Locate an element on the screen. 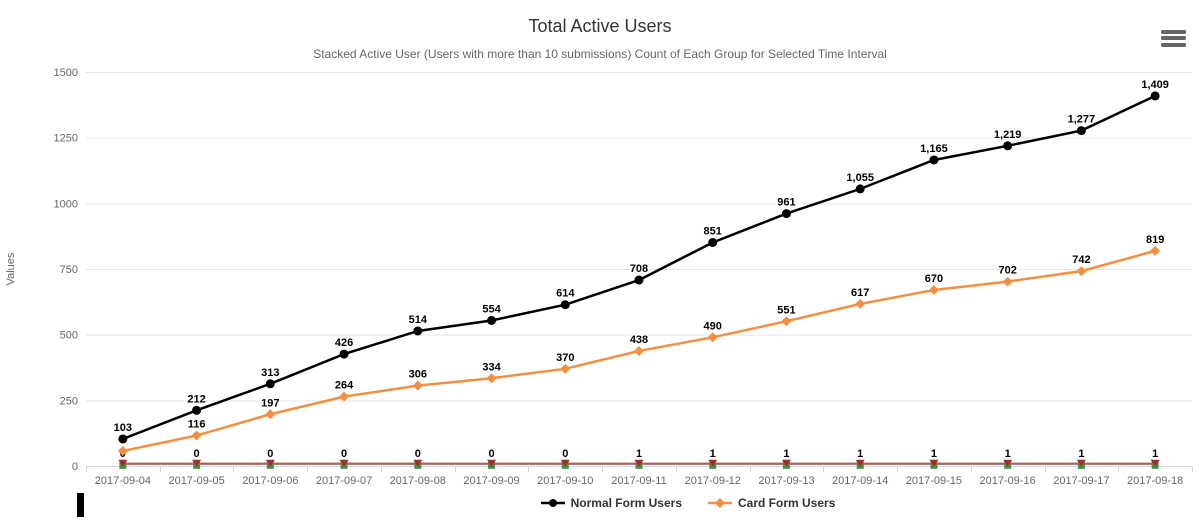 This screenshot has width=1200, height=528. legend-item-normal-form-users: Normal Form Users is located at coordinates (611, 503).